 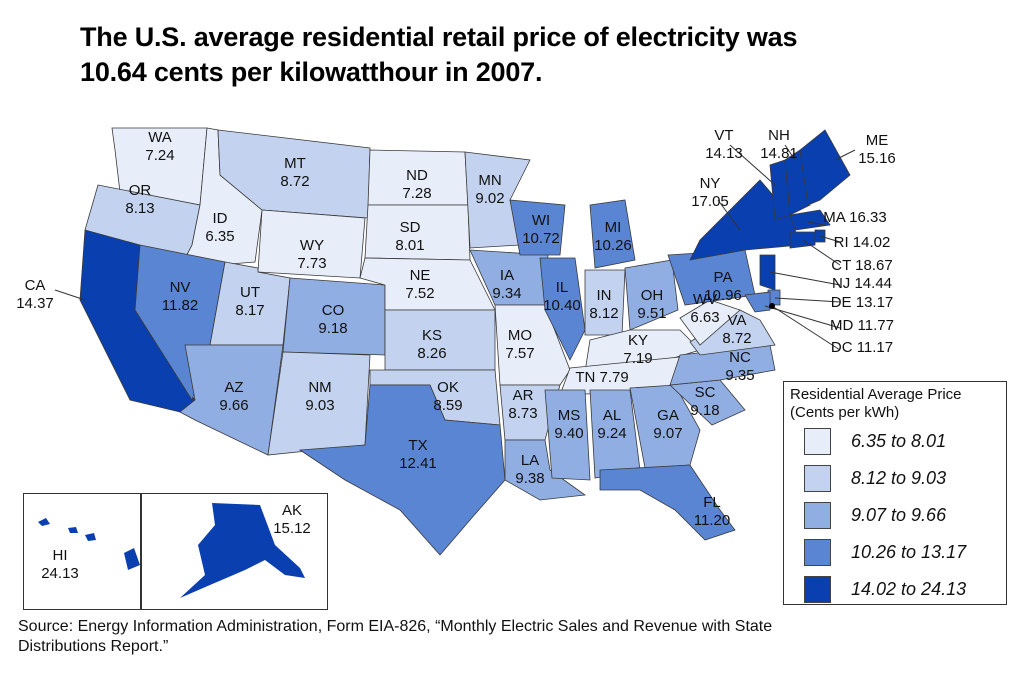 I want to click on legend-item: 6.35 to 8.01, so click(x=875, y=441).